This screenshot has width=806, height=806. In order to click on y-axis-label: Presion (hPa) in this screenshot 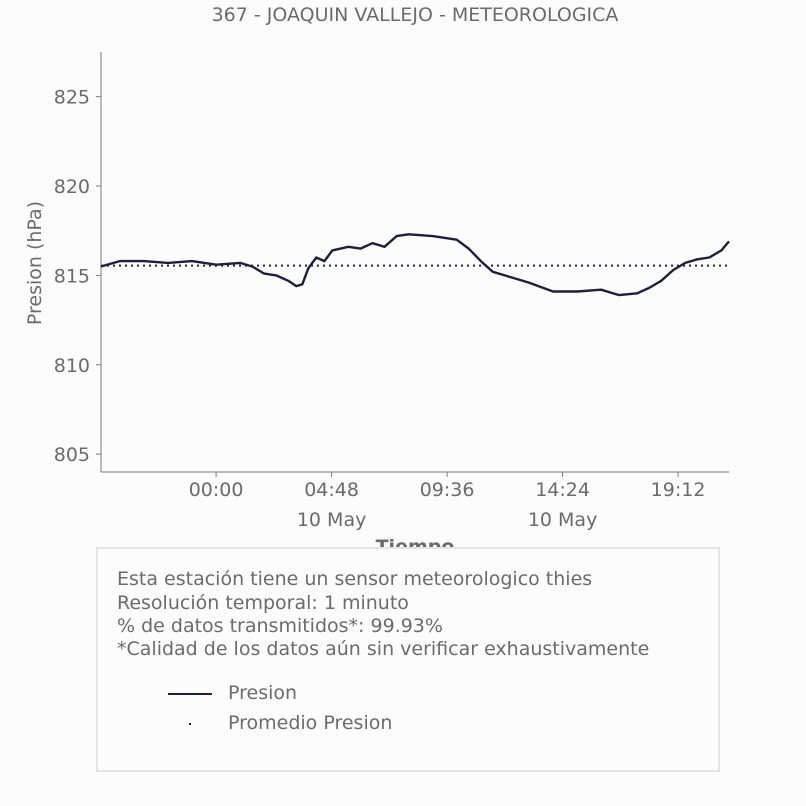, I will do `click(35, 263)`.